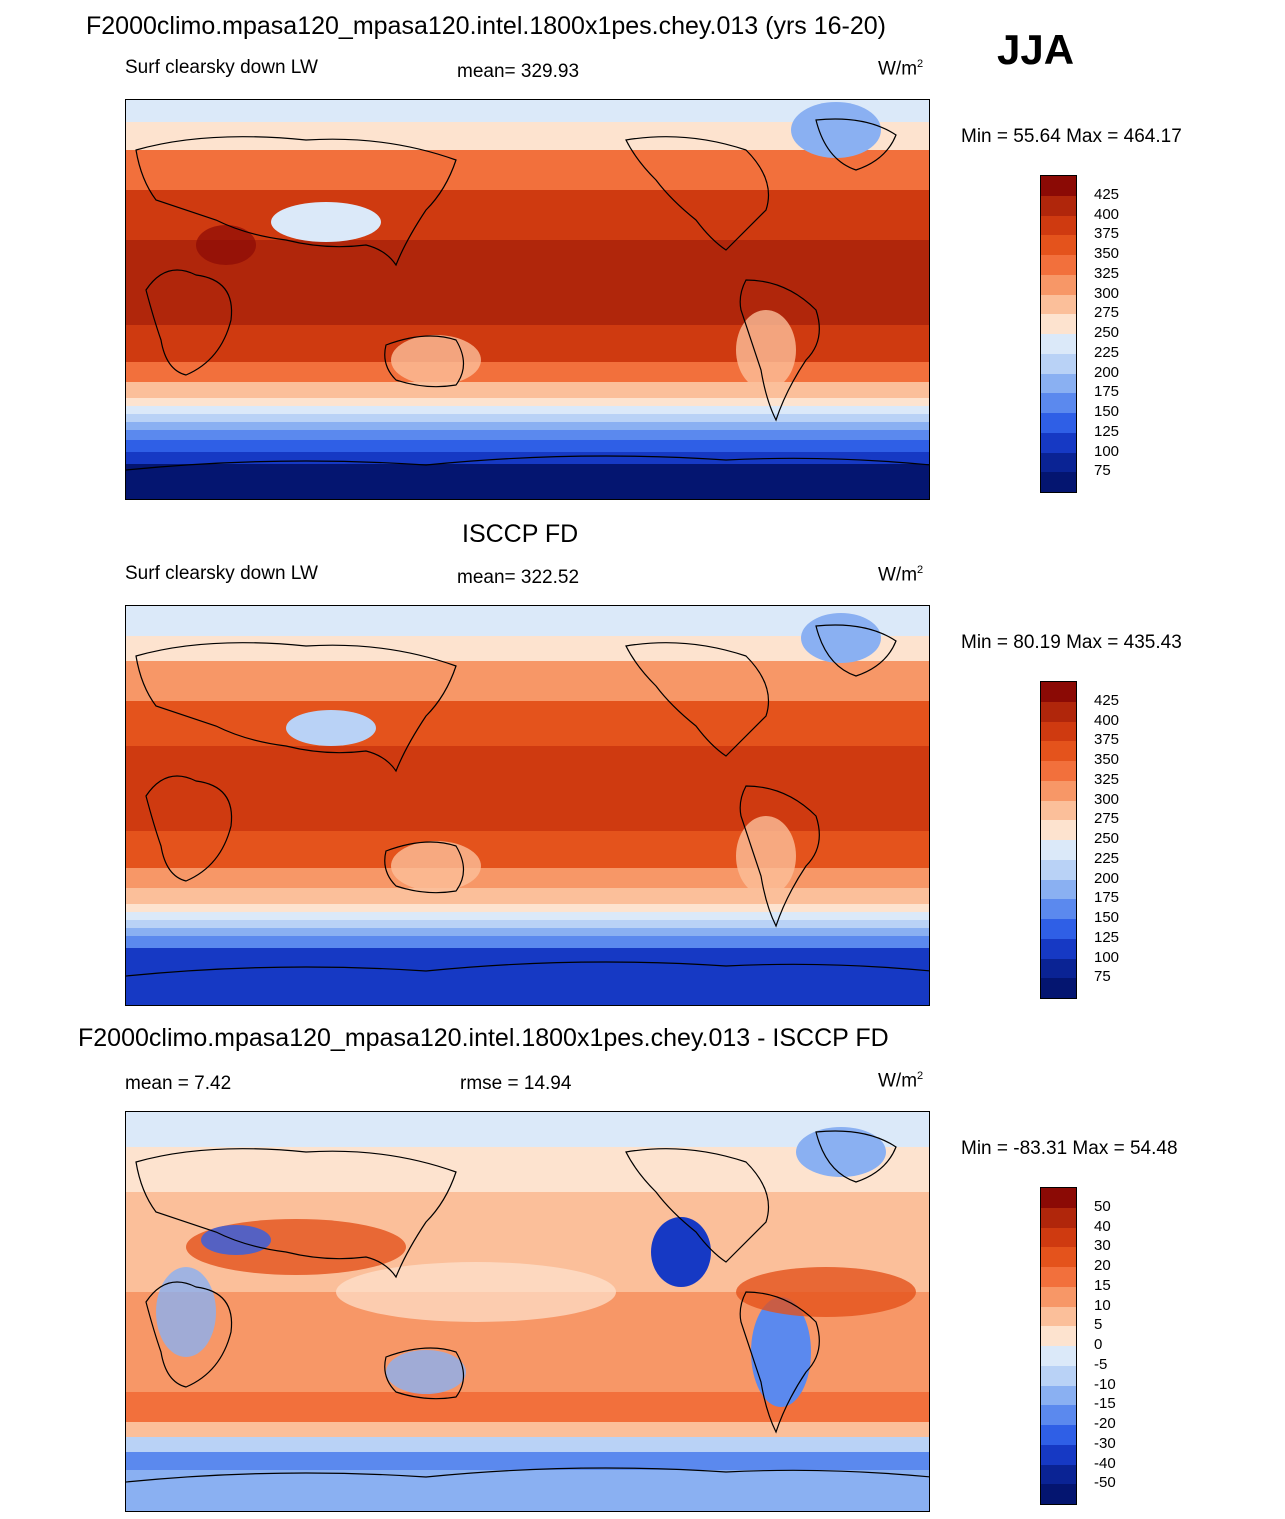 This screenshot has width=1285, height=1519. What do you see at coordinates (1098, 1344) in the screenshot?
I see `colorbar-tick-label: 0` at bounding box center [1098, 1344].